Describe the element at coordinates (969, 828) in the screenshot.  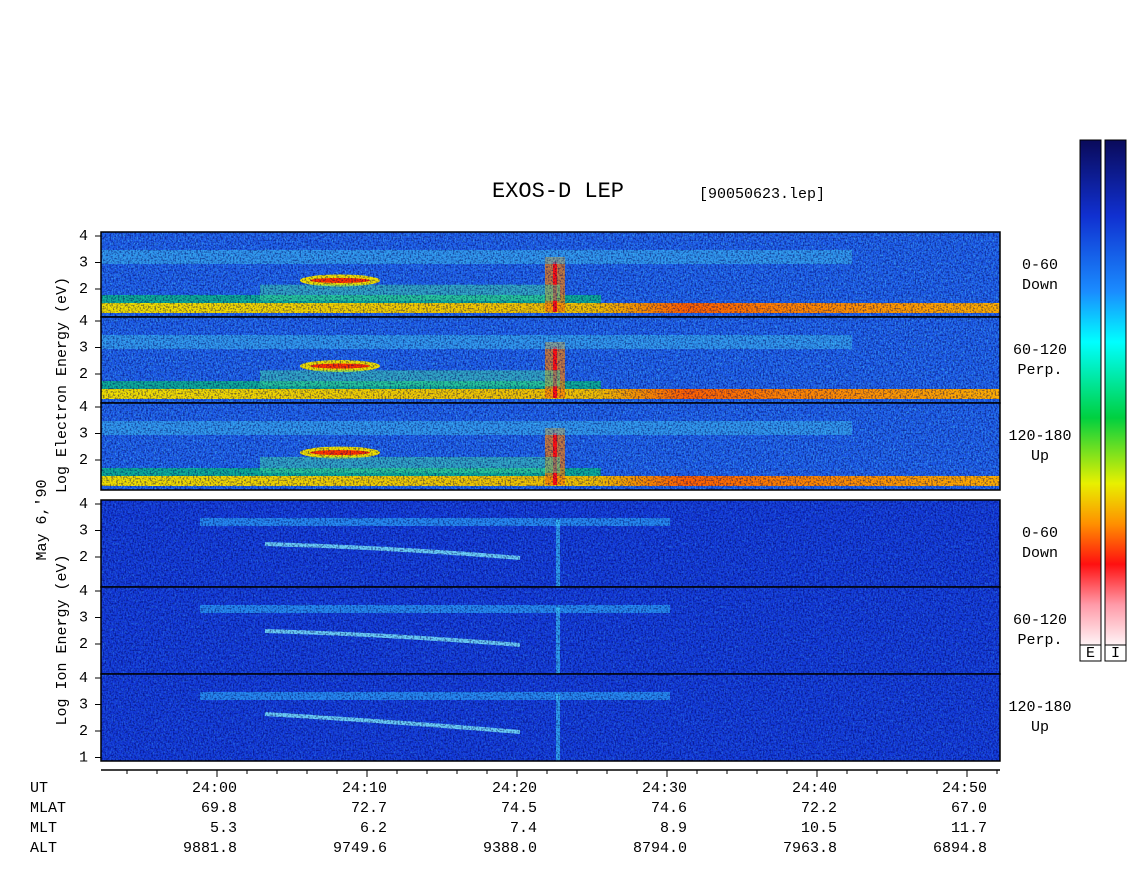
I see `row-value: 11.7` at that location.